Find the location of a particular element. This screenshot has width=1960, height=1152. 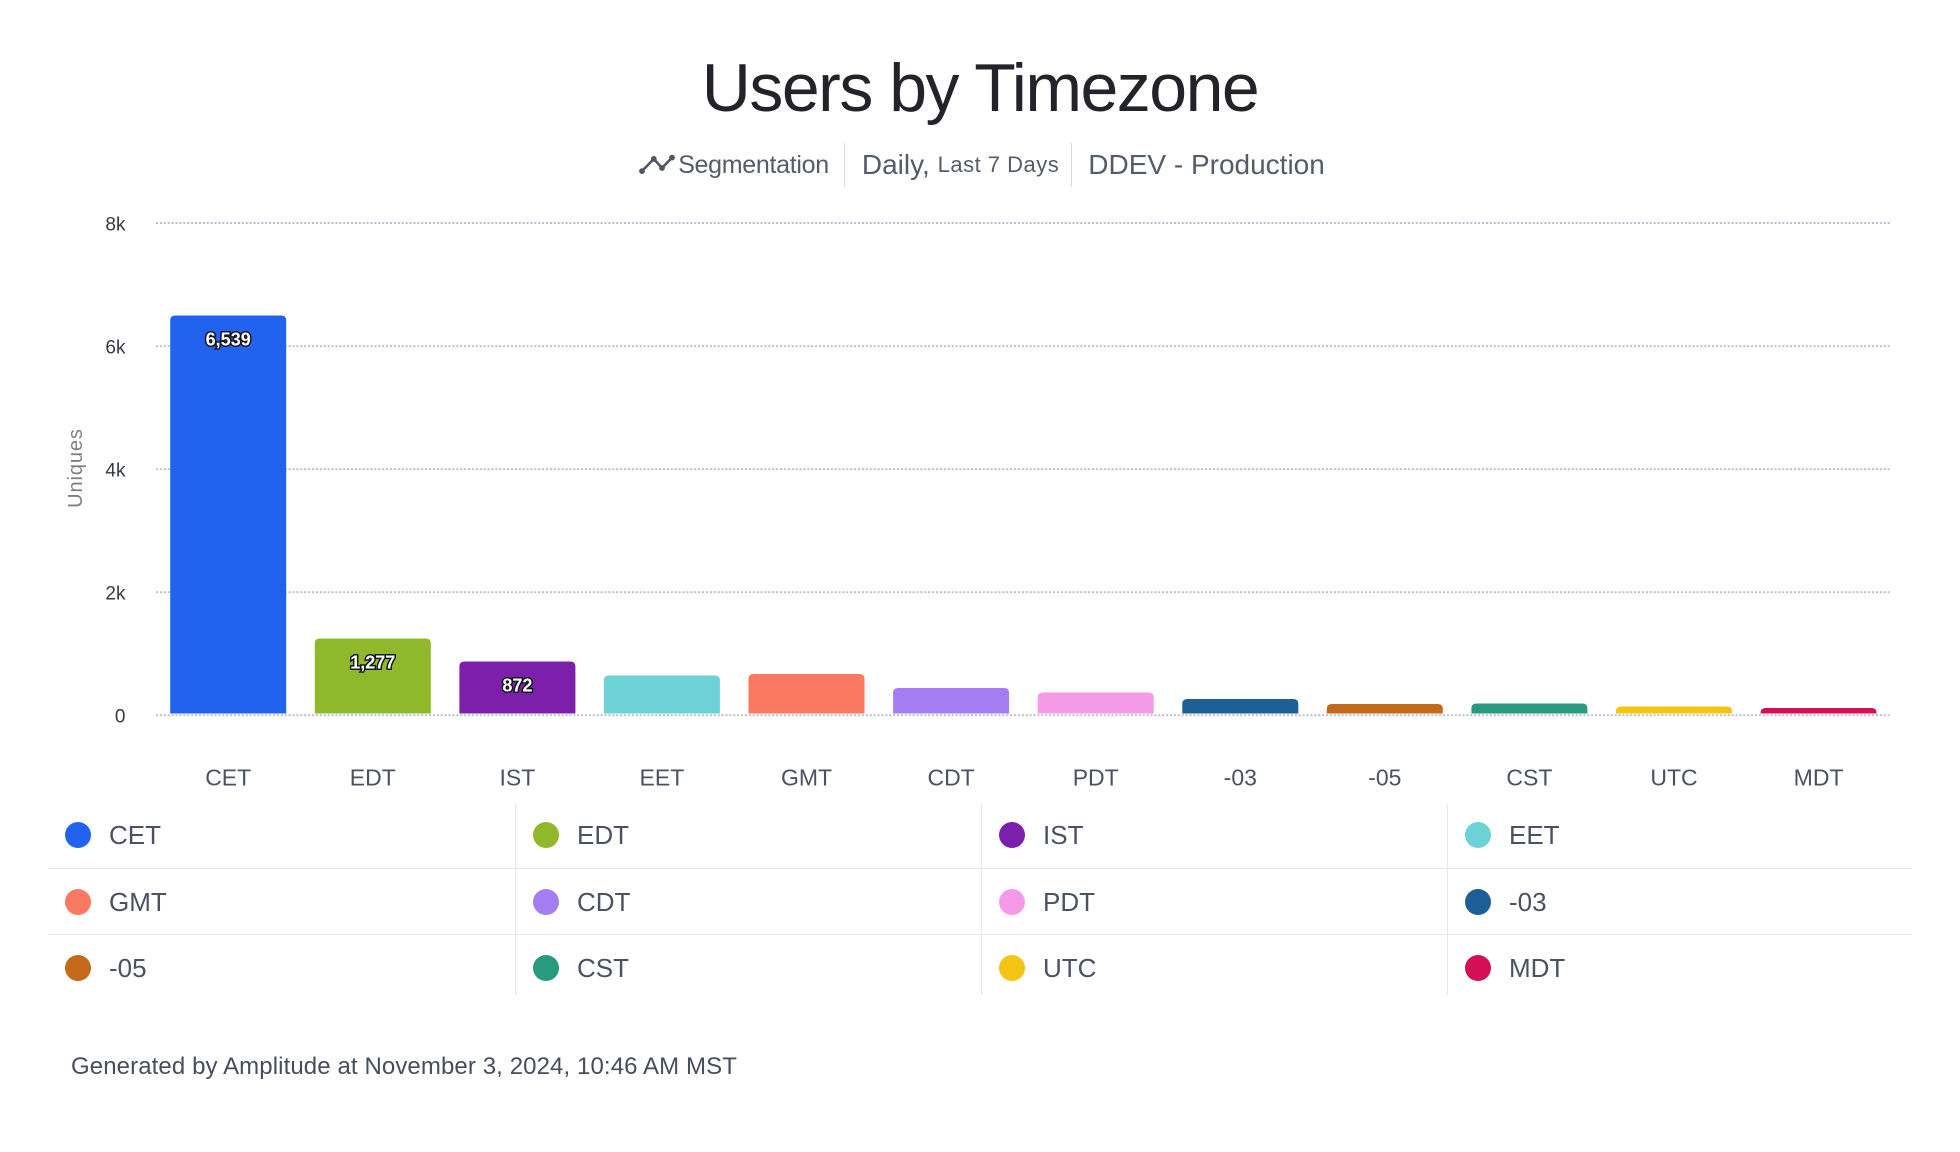

svg-text: 1,277 is located at coordinates (372, 663).